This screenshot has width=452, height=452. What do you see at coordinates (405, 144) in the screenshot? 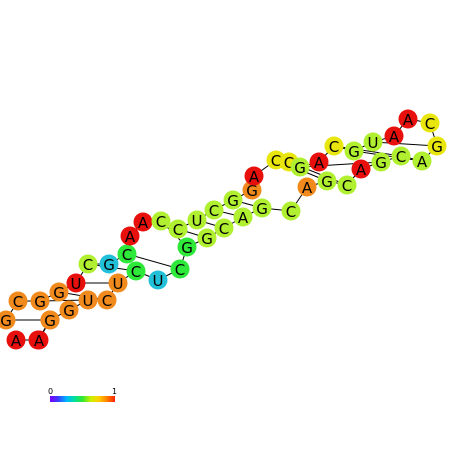
I see `base-pair-line` at bounding box center [405, 144].